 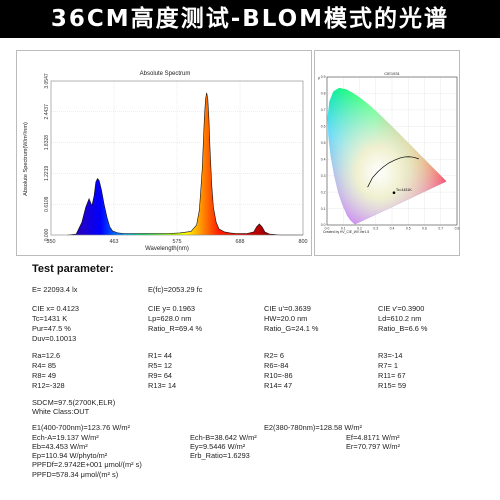 I want to click on cie-y-tick: 0.8, so click(x=323, y=94).